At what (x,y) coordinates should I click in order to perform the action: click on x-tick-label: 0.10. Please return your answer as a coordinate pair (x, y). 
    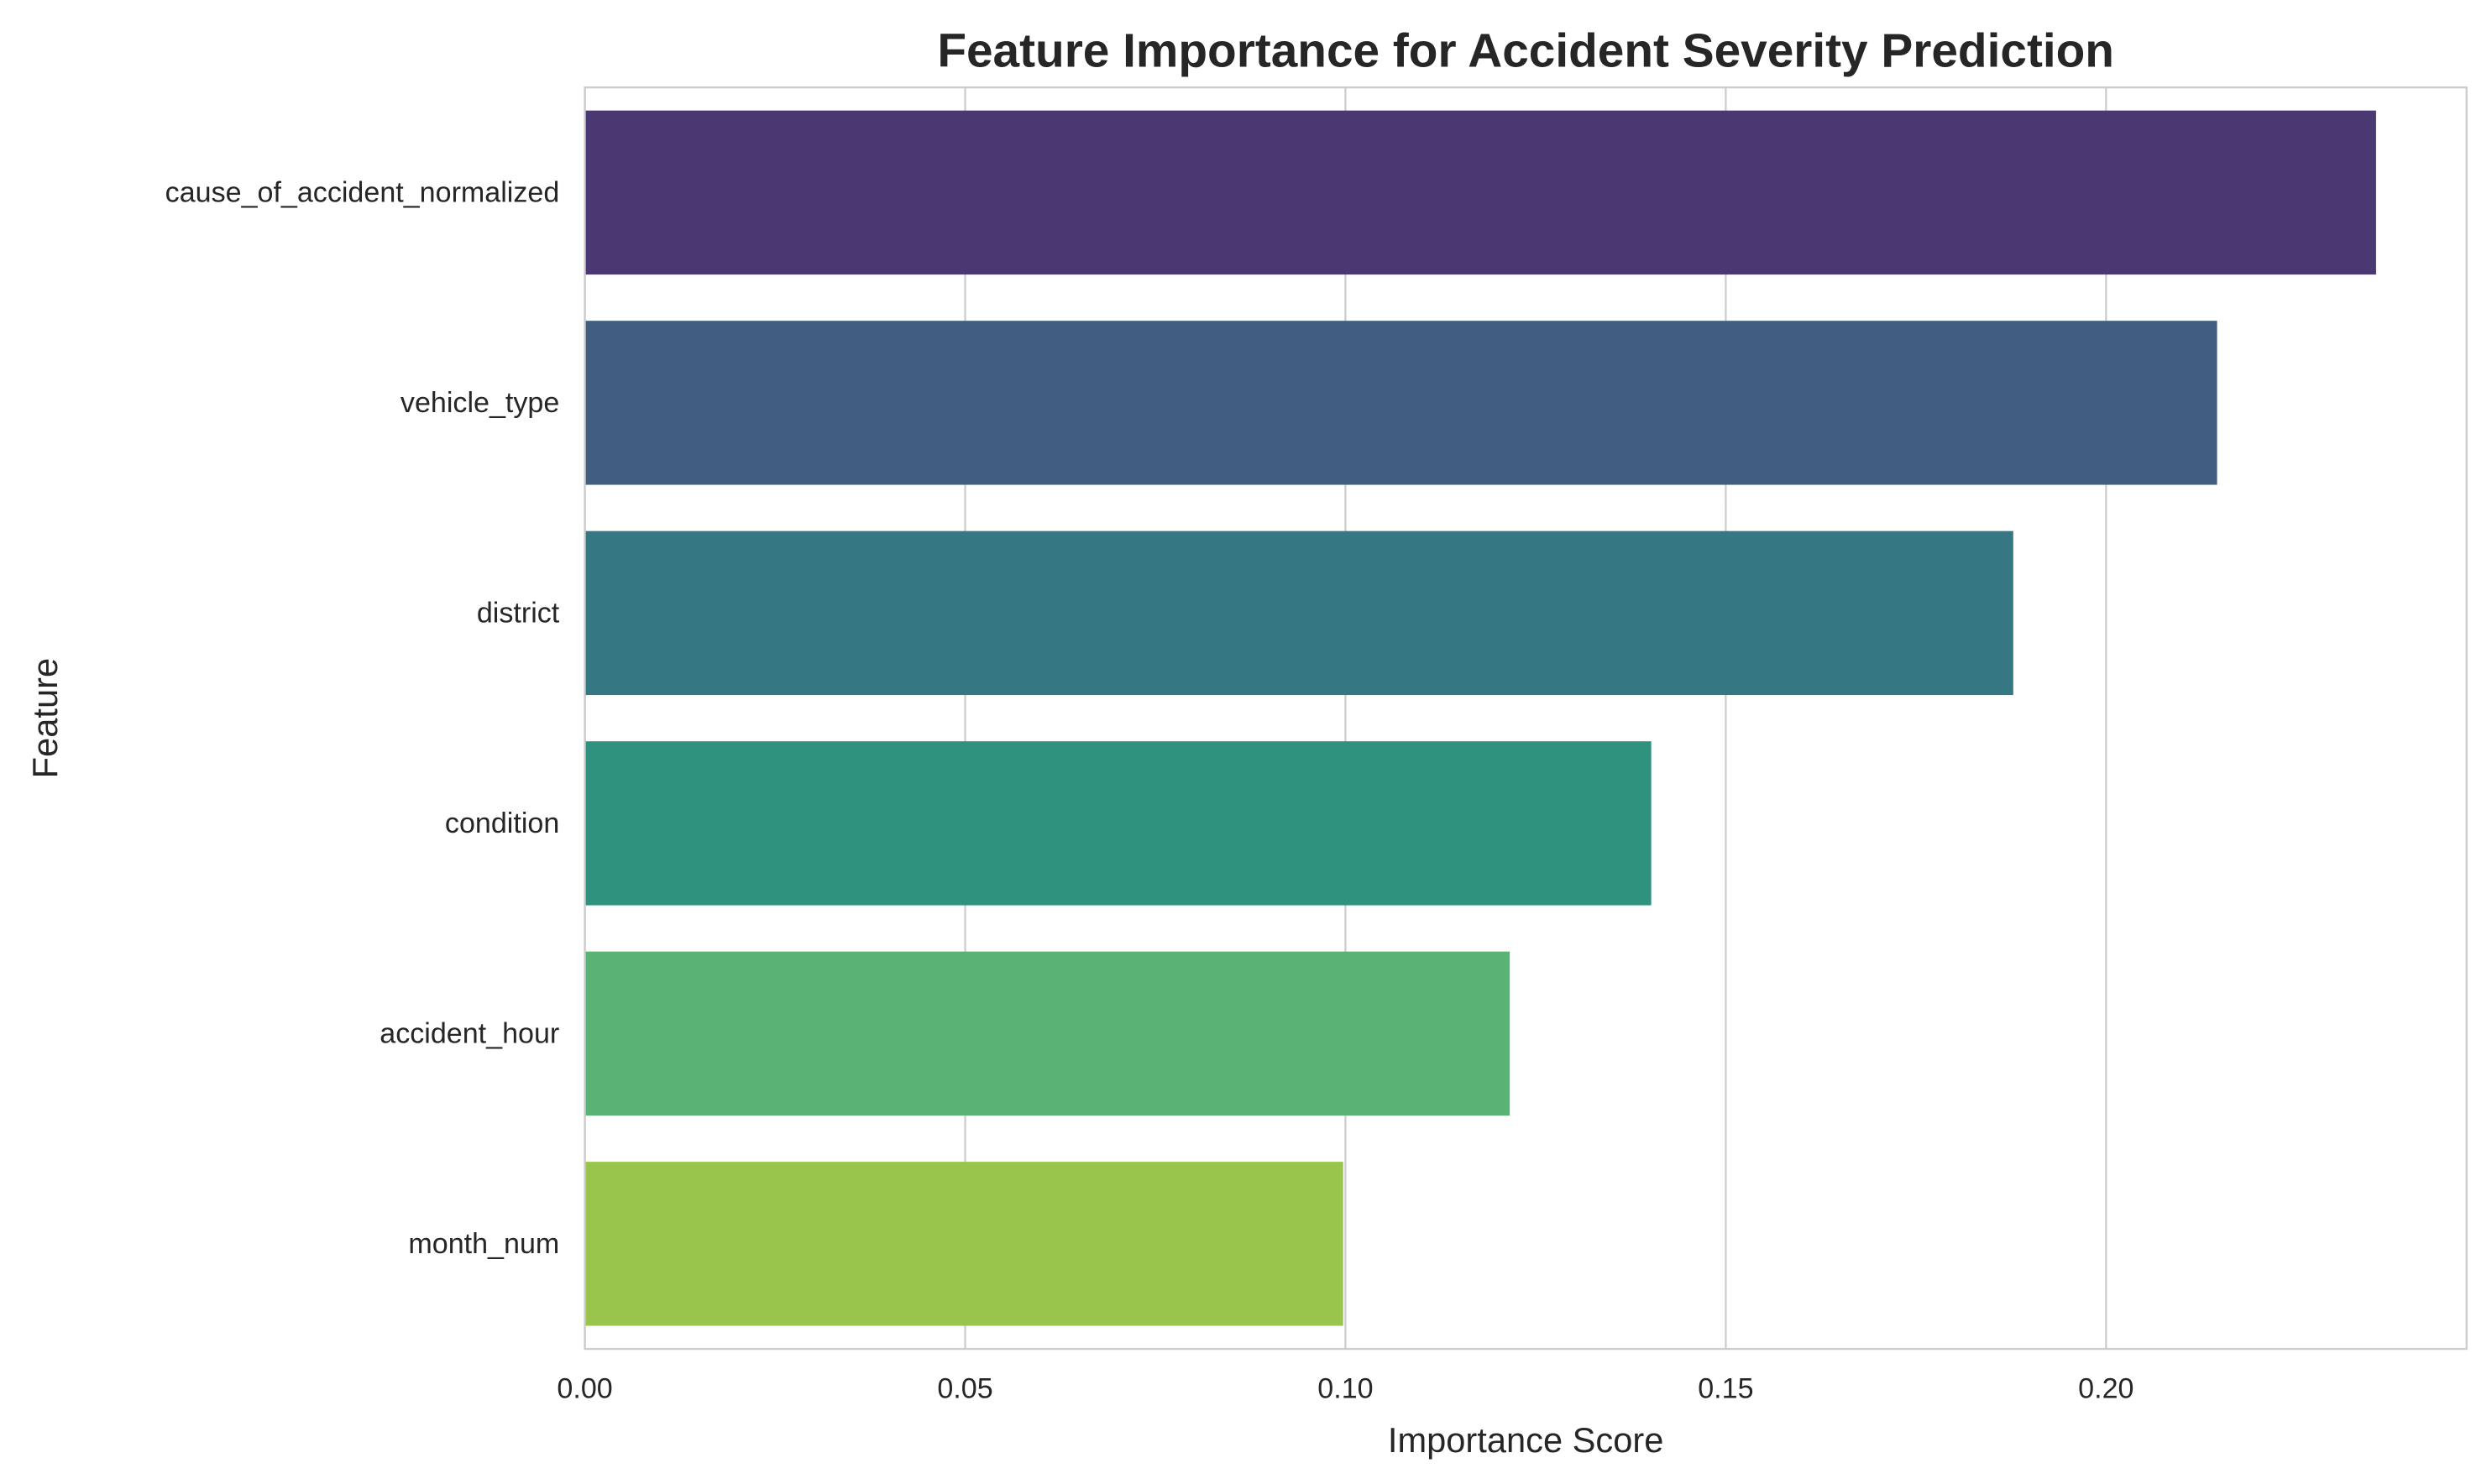
    Looking at the image, I should click on (1345, 1389).